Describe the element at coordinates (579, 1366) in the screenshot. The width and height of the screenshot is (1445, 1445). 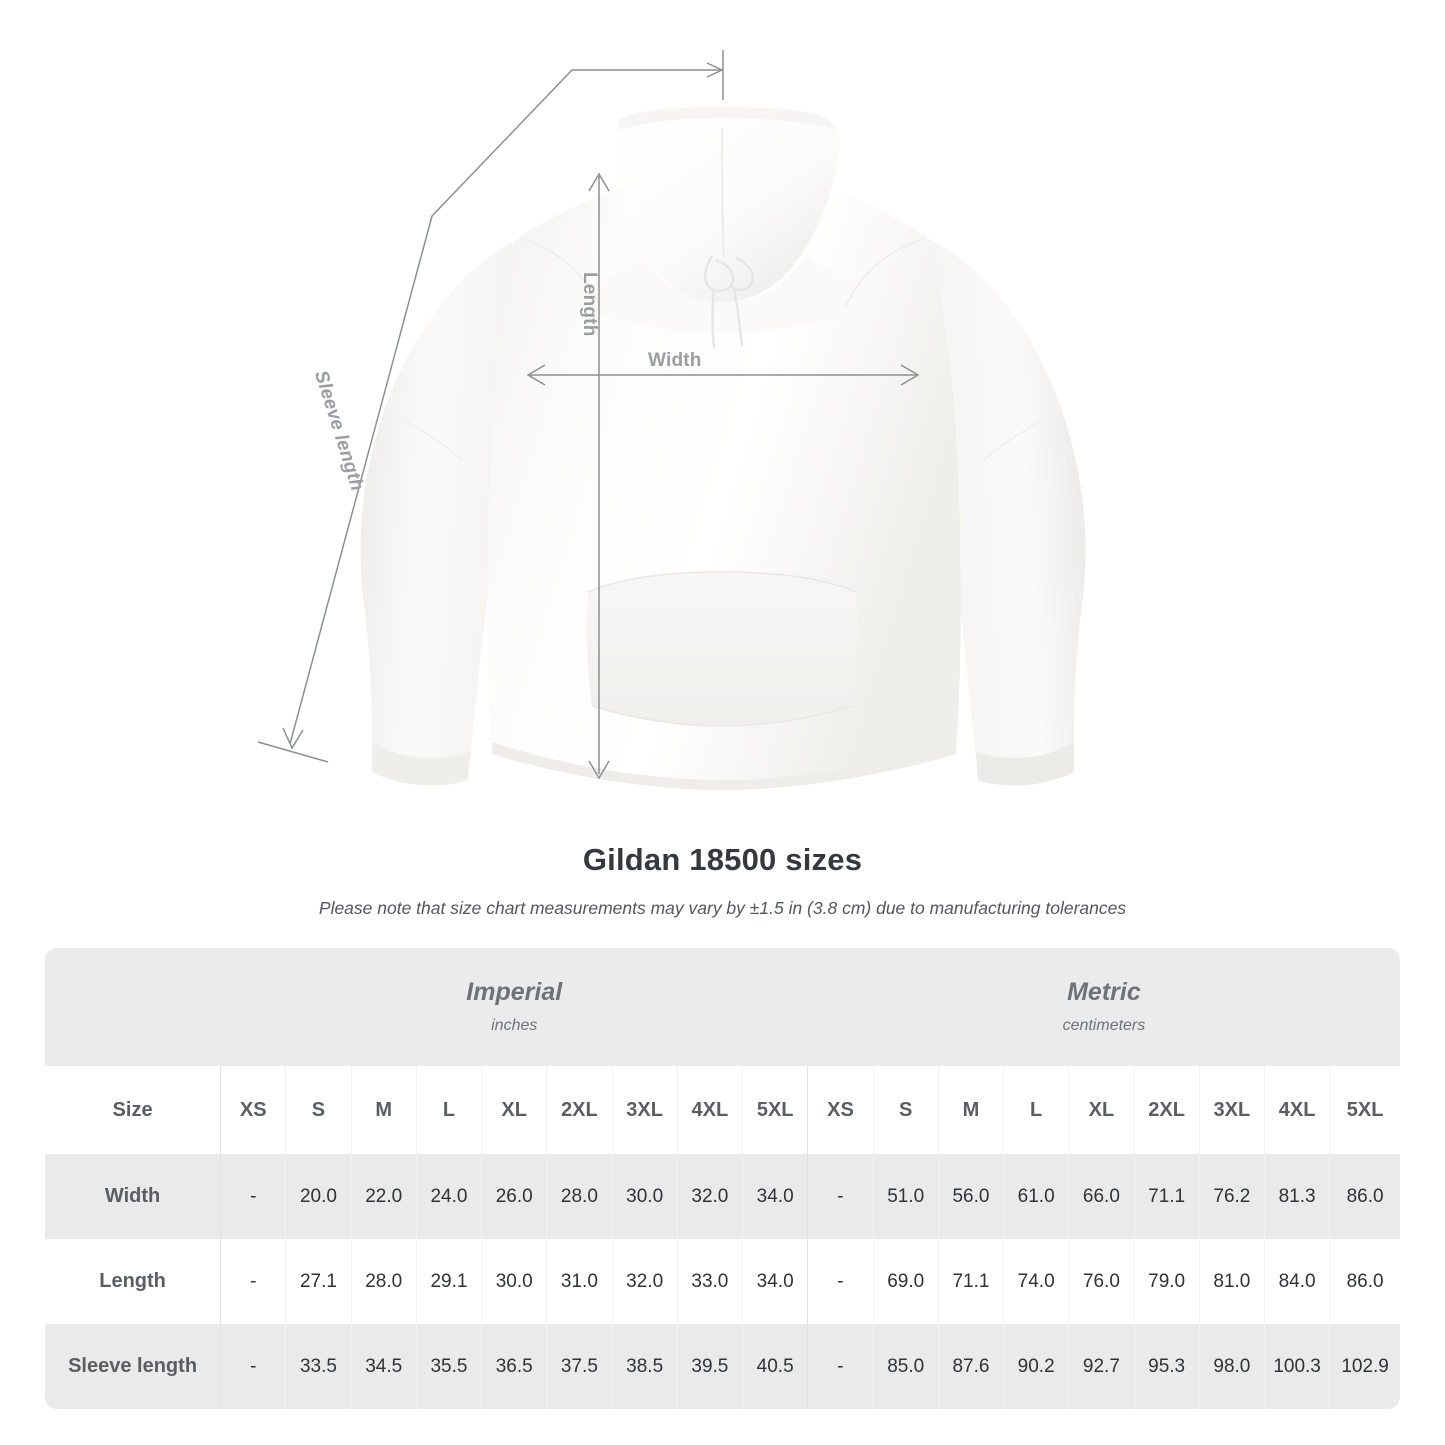
I see `cell-sleeve-imperial-2xl: 37.5` at that location.